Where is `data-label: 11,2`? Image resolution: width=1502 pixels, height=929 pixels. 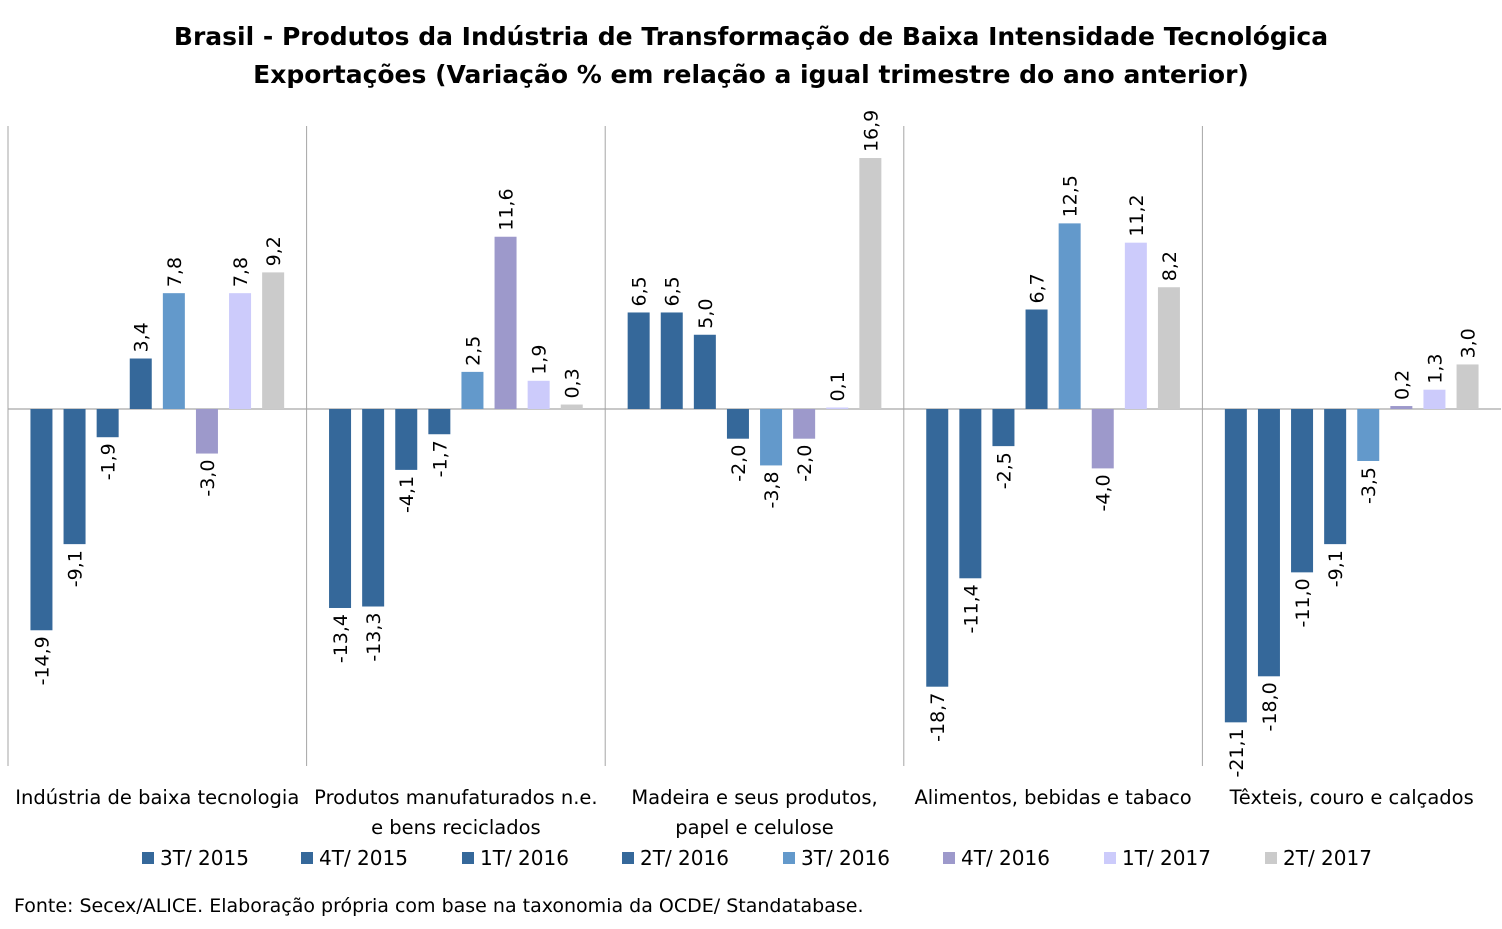
data-label: 11,2 is located at coordinates (1137, 215).